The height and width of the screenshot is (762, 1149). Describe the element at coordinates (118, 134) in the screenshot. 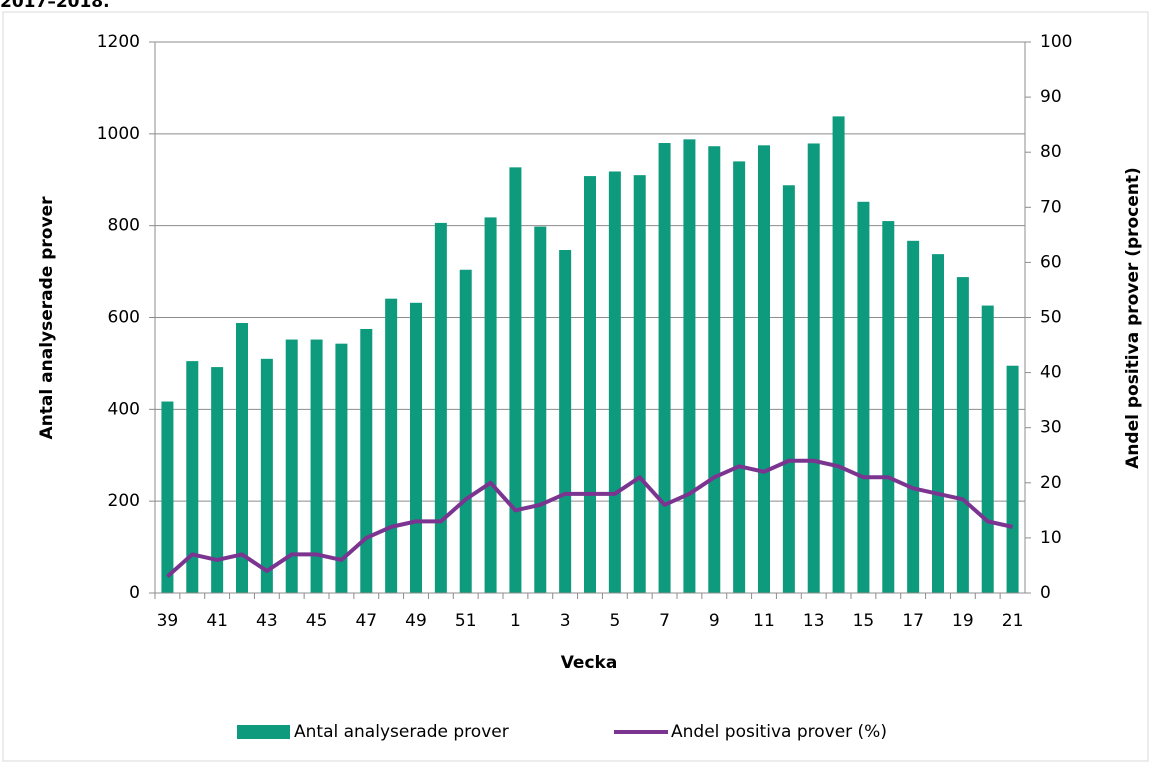

I see `y-tick-label: 1000` at that location.